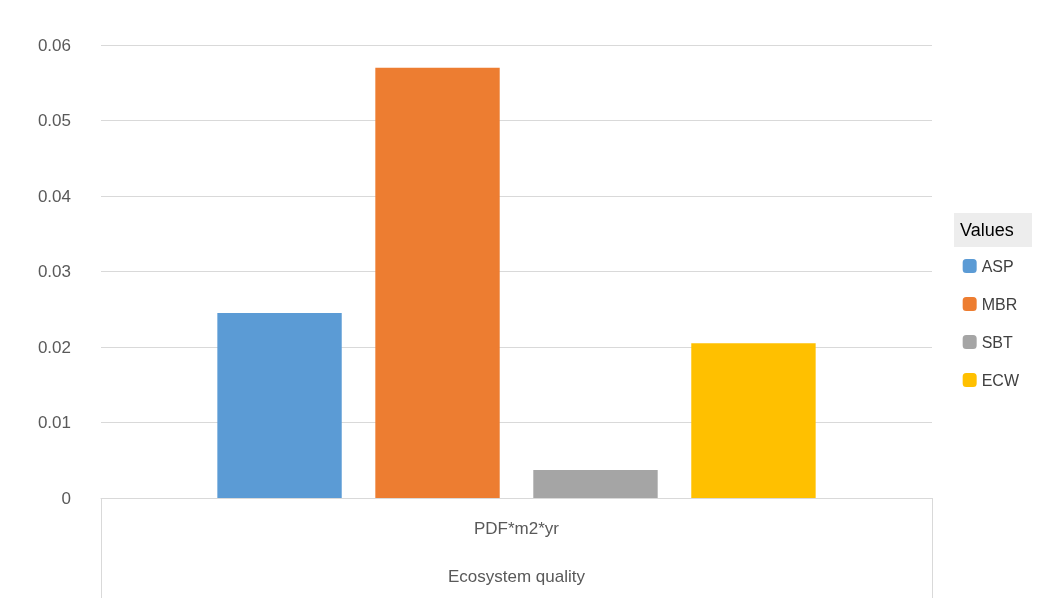 Image resolution: width=1050 pixels, height=608 pixels. What do you see at coordinates (997, 266) in the screenshot?
I see `legend-label: ASP` at bounding box center [997, 266].